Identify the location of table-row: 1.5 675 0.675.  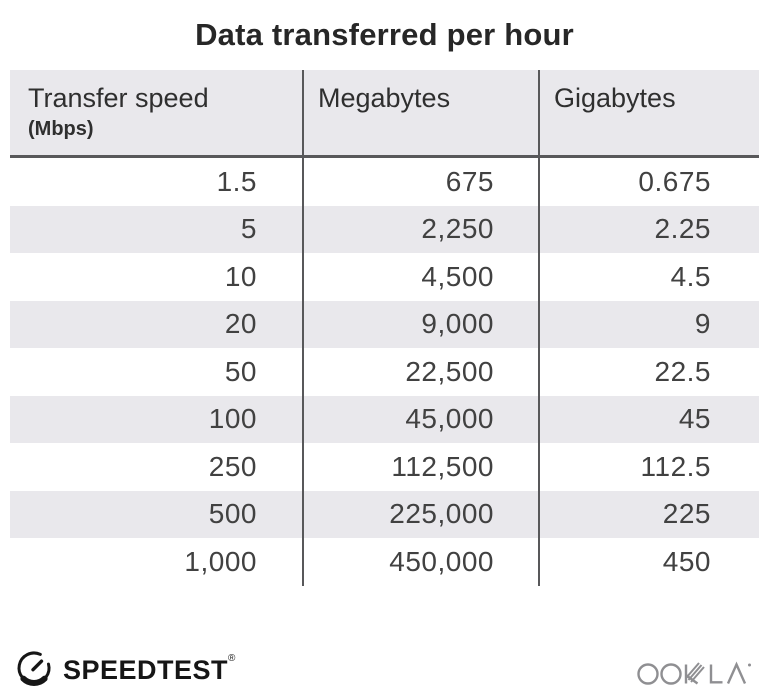
(384, 182).